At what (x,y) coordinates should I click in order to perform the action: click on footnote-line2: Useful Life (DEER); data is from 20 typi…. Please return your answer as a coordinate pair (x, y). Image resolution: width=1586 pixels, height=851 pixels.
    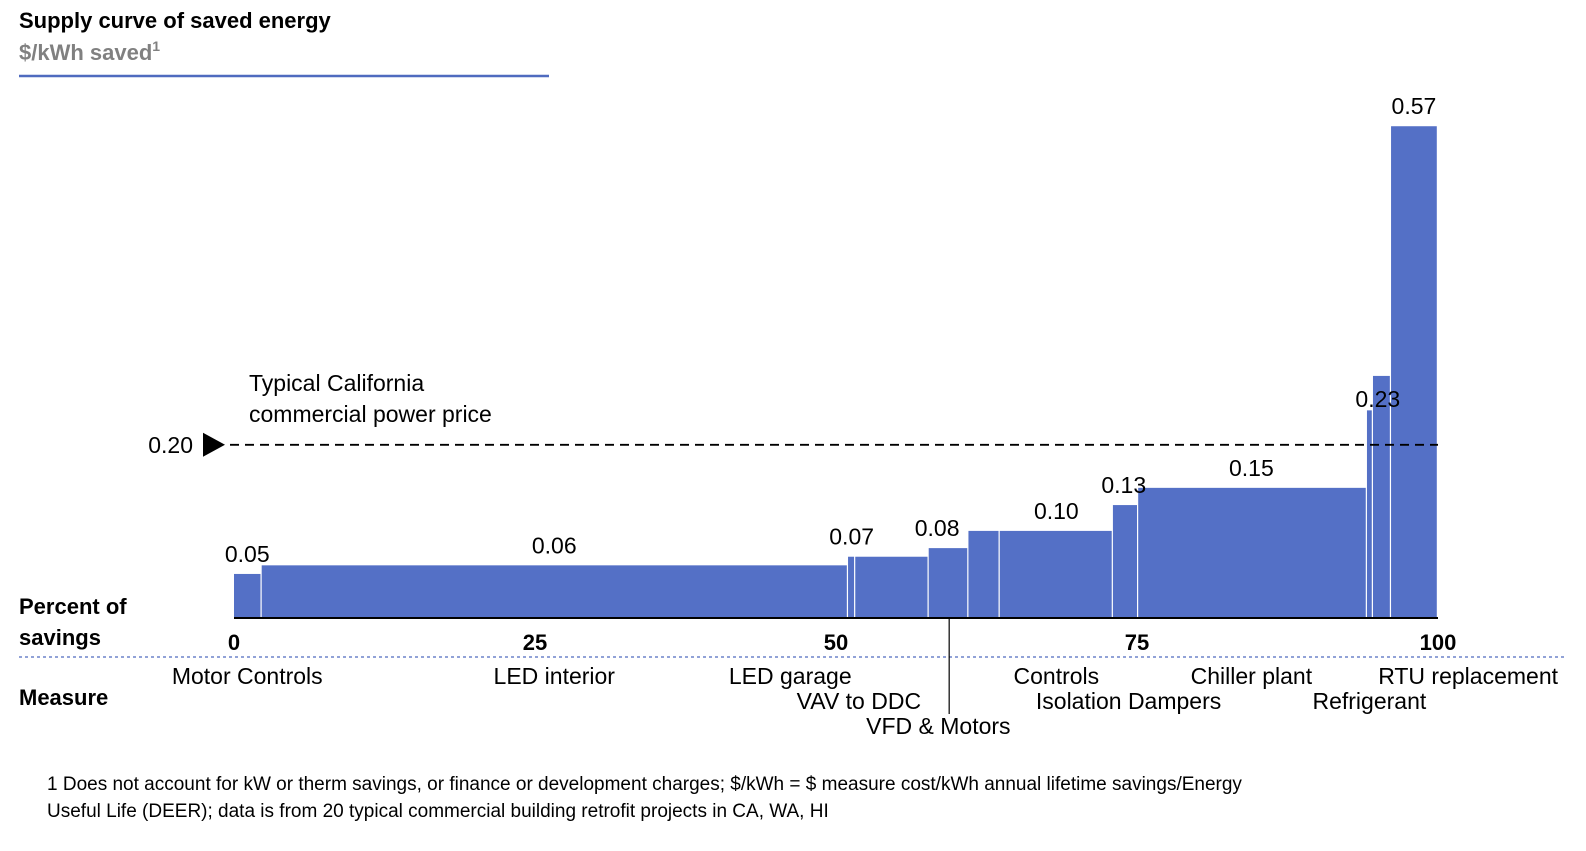
    Looking at the image, I should click on (438, 811).